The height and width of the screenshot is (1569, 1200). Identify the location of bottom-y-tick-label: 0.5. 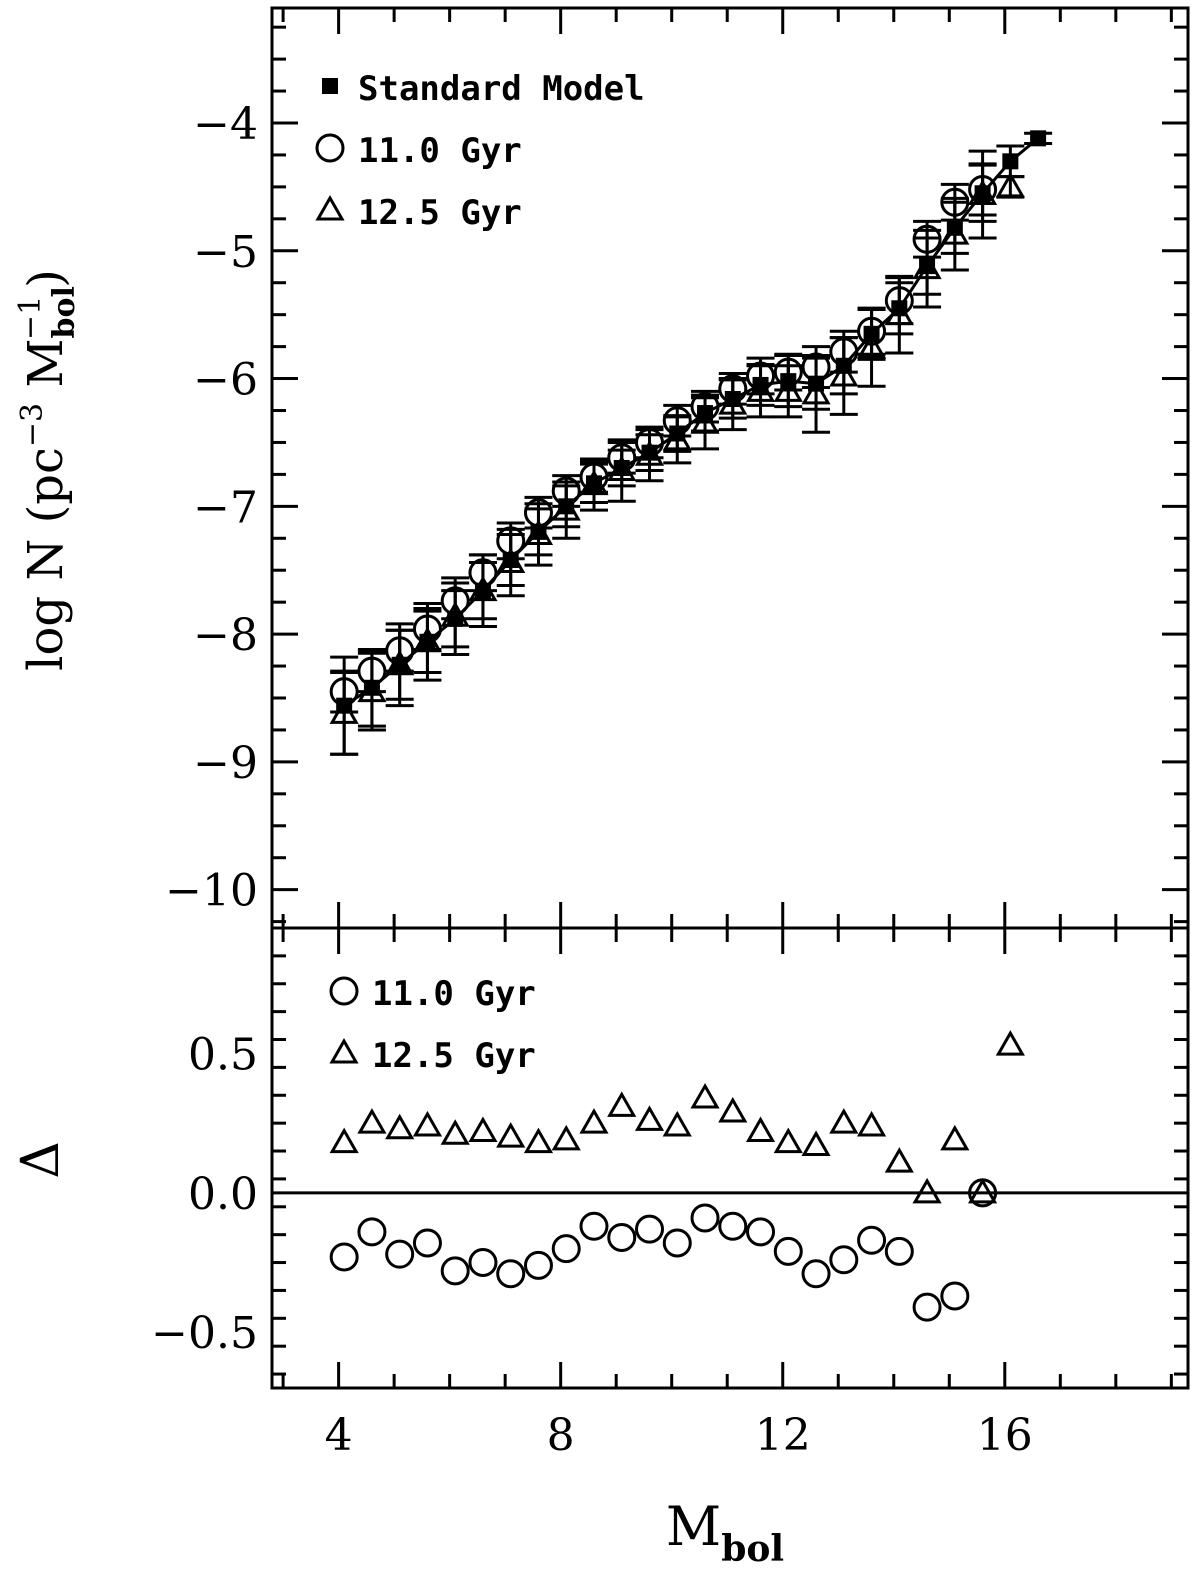
(223, 1054).